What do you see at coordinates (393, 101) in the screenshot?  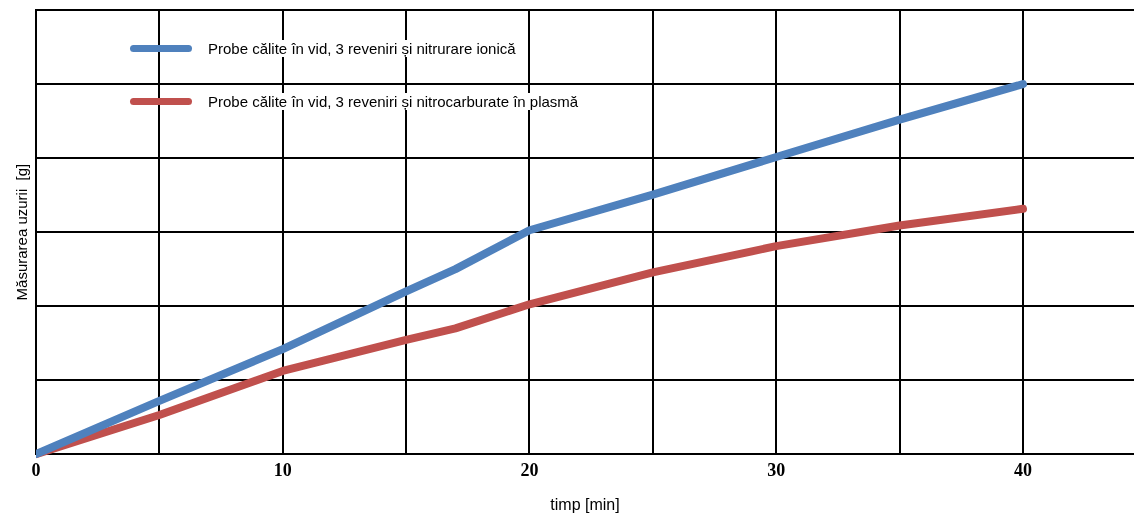 I see `legend-label: Probe călite în vid, 3 reveniri și nitrocarburate în plasmă` at bounding box center [393, 101].